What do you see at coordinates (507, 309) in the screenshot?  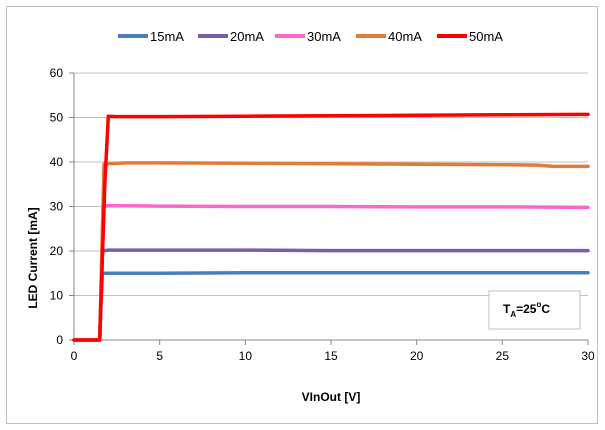 I see `temperature-annotation-main: T` at bounding box center [507, 309].